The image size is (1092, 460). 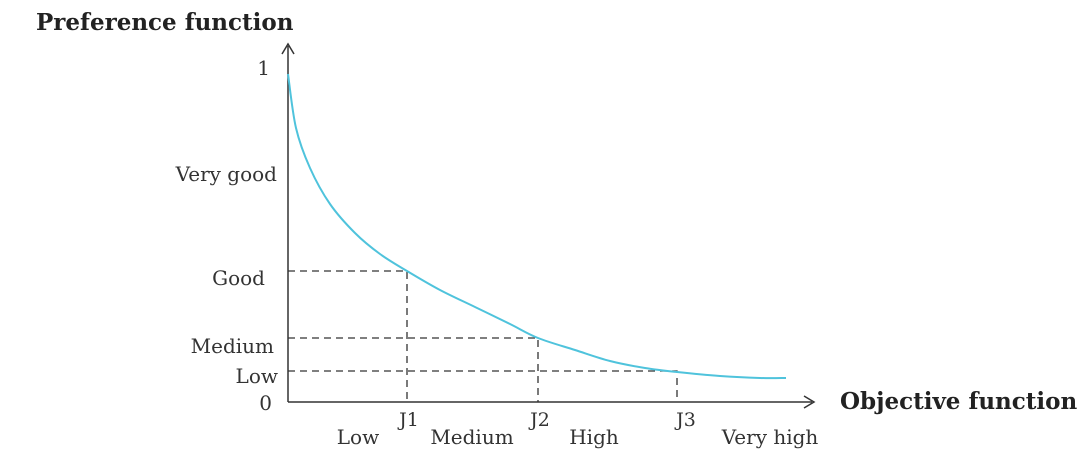 I want to click on y-label-good: Good, so click(x=238, y=278).